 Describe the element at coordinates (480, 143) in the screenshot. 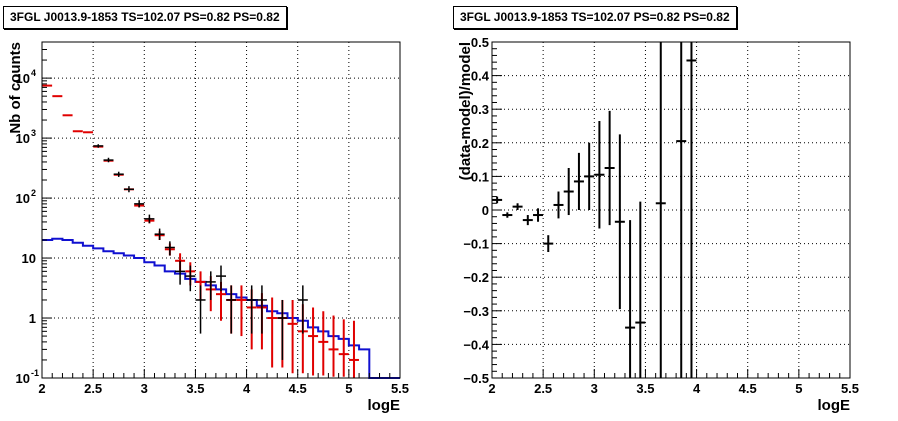

I see `right-y-tick-label: 0.2` at that location.